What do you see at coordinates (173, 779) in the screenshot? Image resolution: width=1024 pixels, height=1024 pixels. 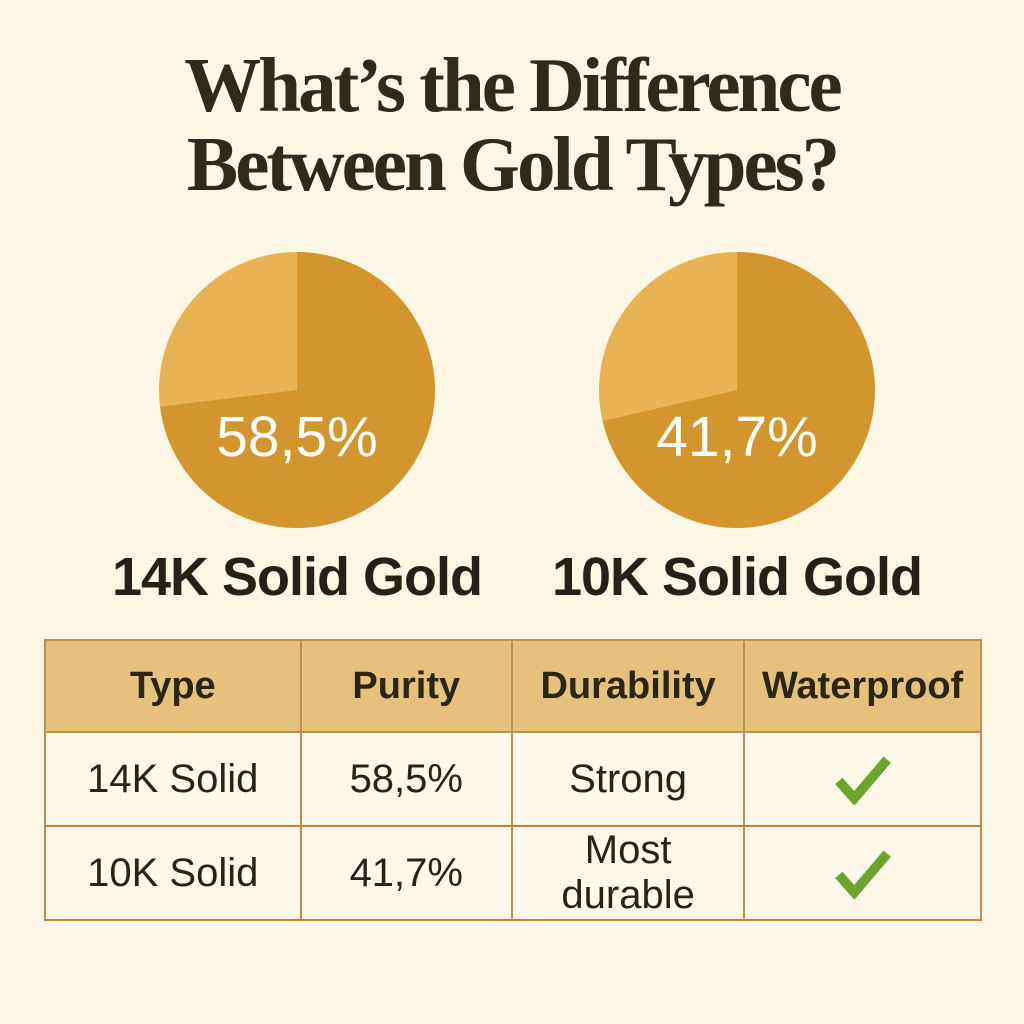 I see `cell-type-14k: 14K Solid` at bounding box center [173, 779].